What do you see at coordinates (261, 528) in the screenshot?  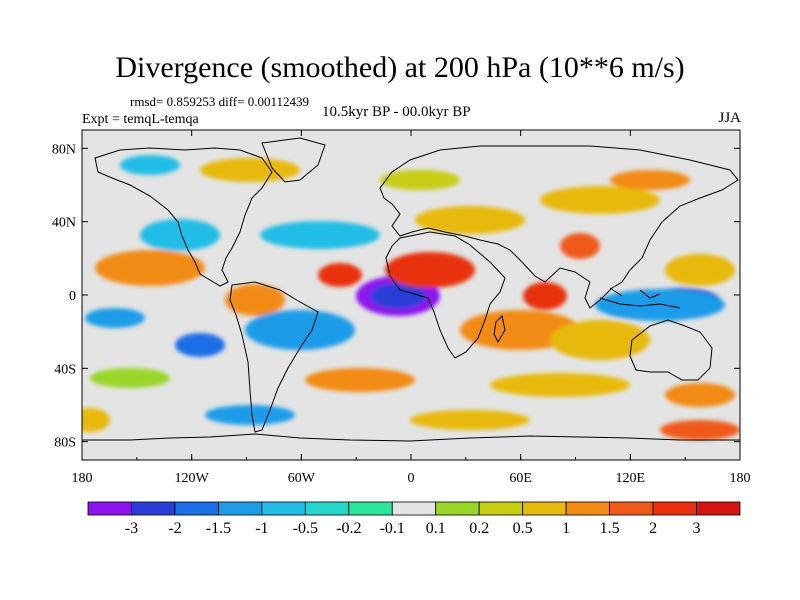 I see `colorbar-label: -1` at bounding box center [261, 528].